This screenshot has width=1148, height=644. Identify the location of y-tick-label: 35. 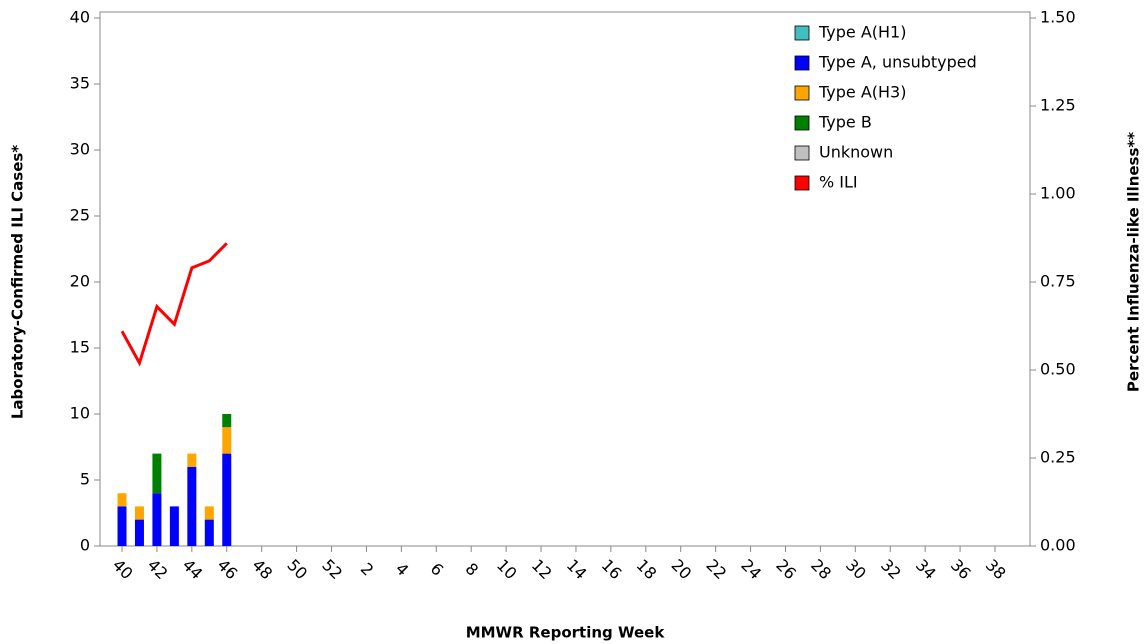
(80, 83).